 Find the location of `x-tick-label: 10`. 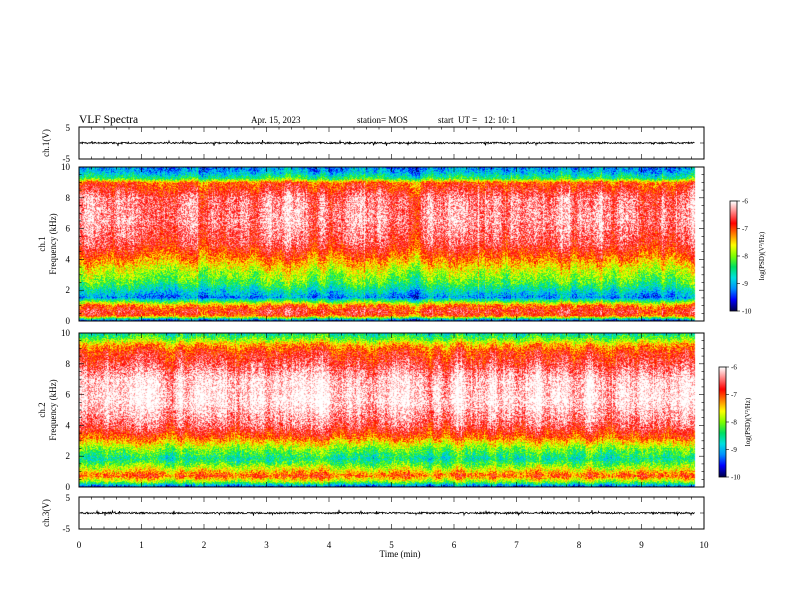

x-tick-label: 10 is located at coordinates (705, 545).